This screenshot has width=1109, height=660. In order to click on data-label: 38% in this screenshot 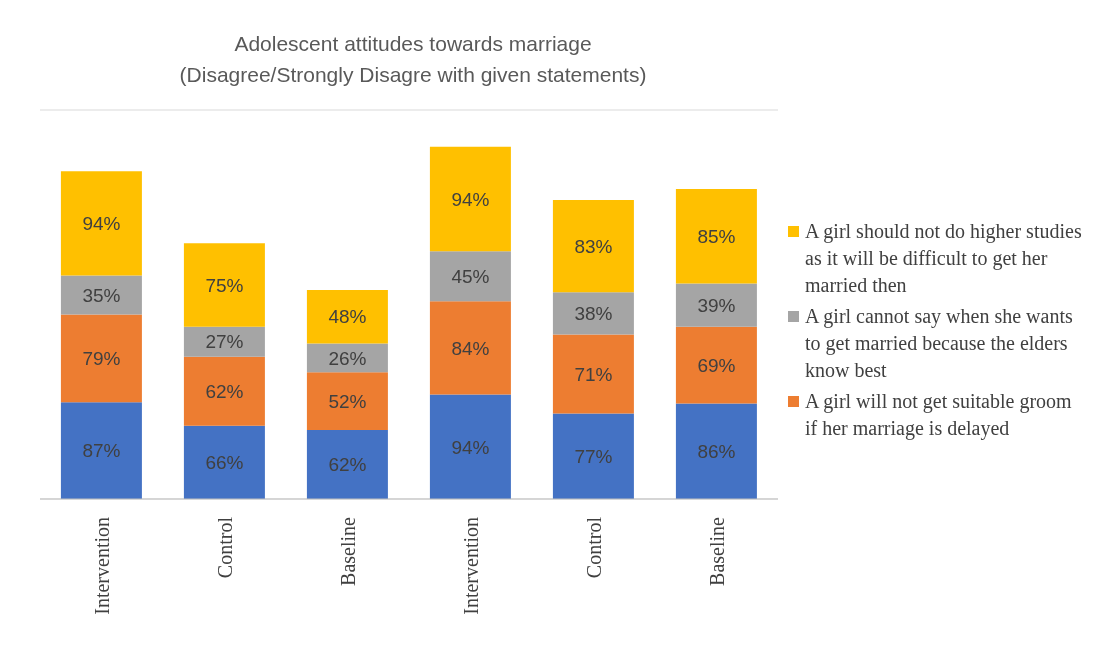, I will do `click(593, 314)`.